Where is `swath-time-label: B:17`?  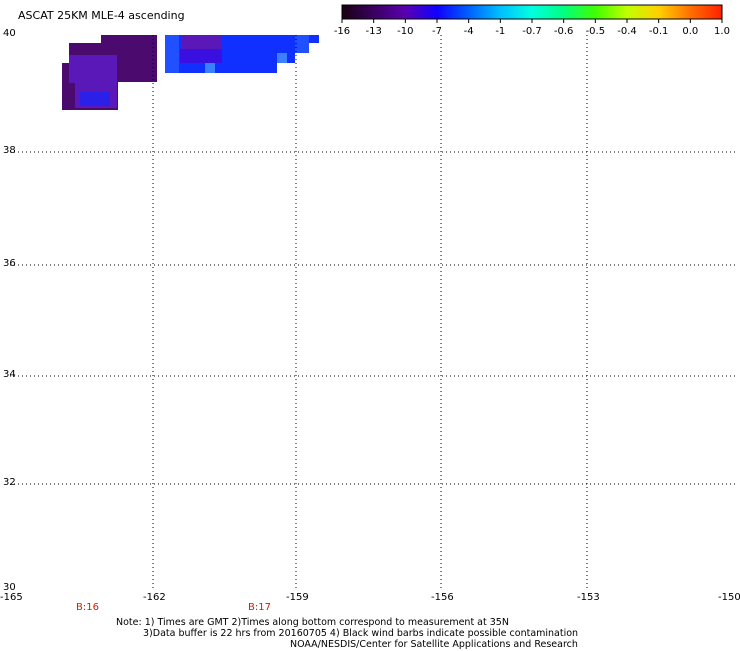 swath-time-label: B:17 is located at coordinates (259, 607).